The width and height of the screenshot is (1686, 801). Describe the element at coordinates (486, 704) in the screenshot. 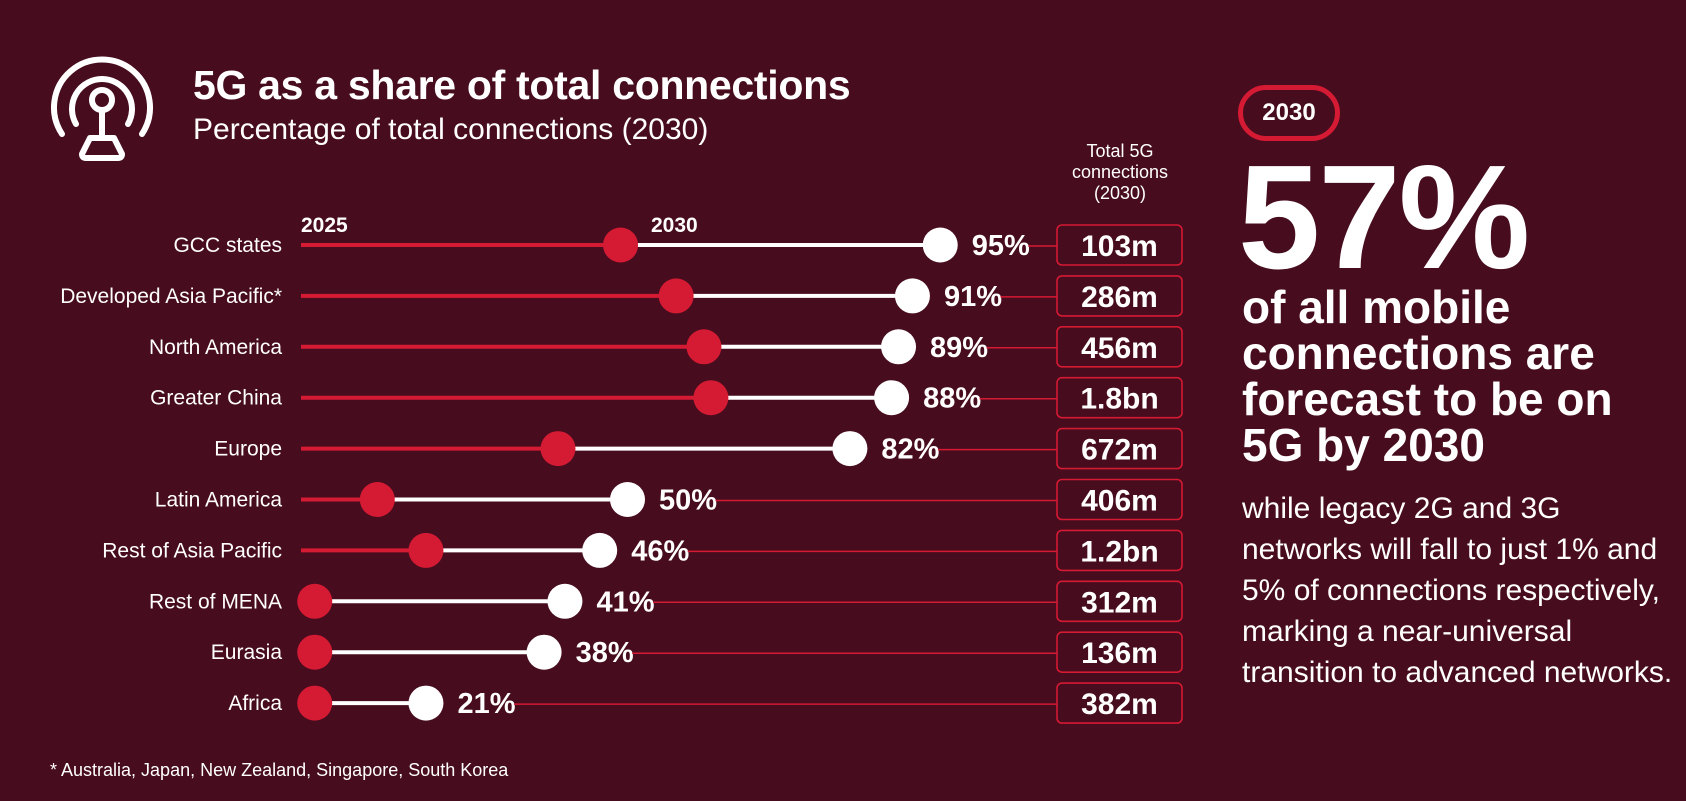

I see `value-label: 21%` at that location.